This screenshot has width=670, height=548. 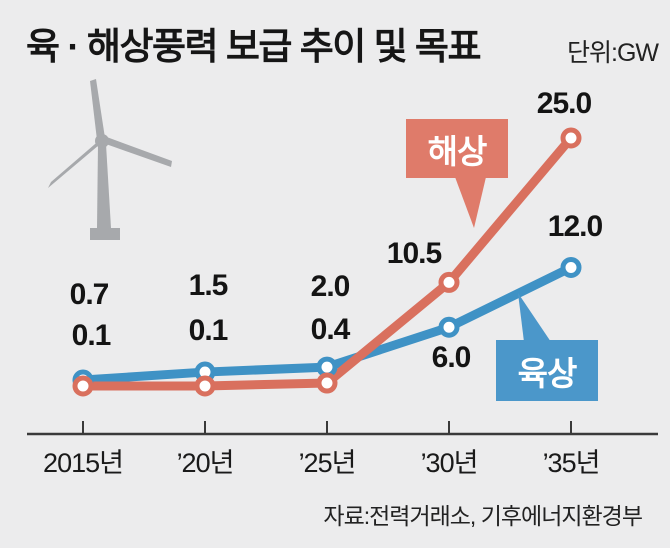 I want to click on page-title: 육 · 해상풍력 보급 추이 및 목표, so click(x=253, y=46).